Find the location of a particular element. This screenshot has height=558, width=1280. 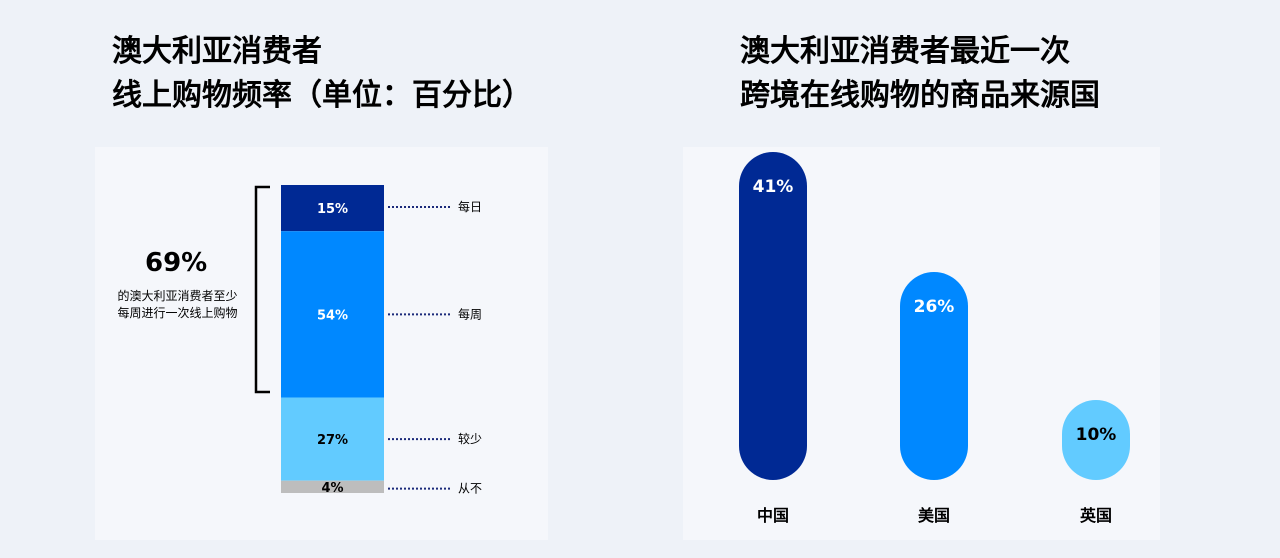

left-title-line-2: 线上购物频率（单位：百分比） is located at coordinates (322, 95).